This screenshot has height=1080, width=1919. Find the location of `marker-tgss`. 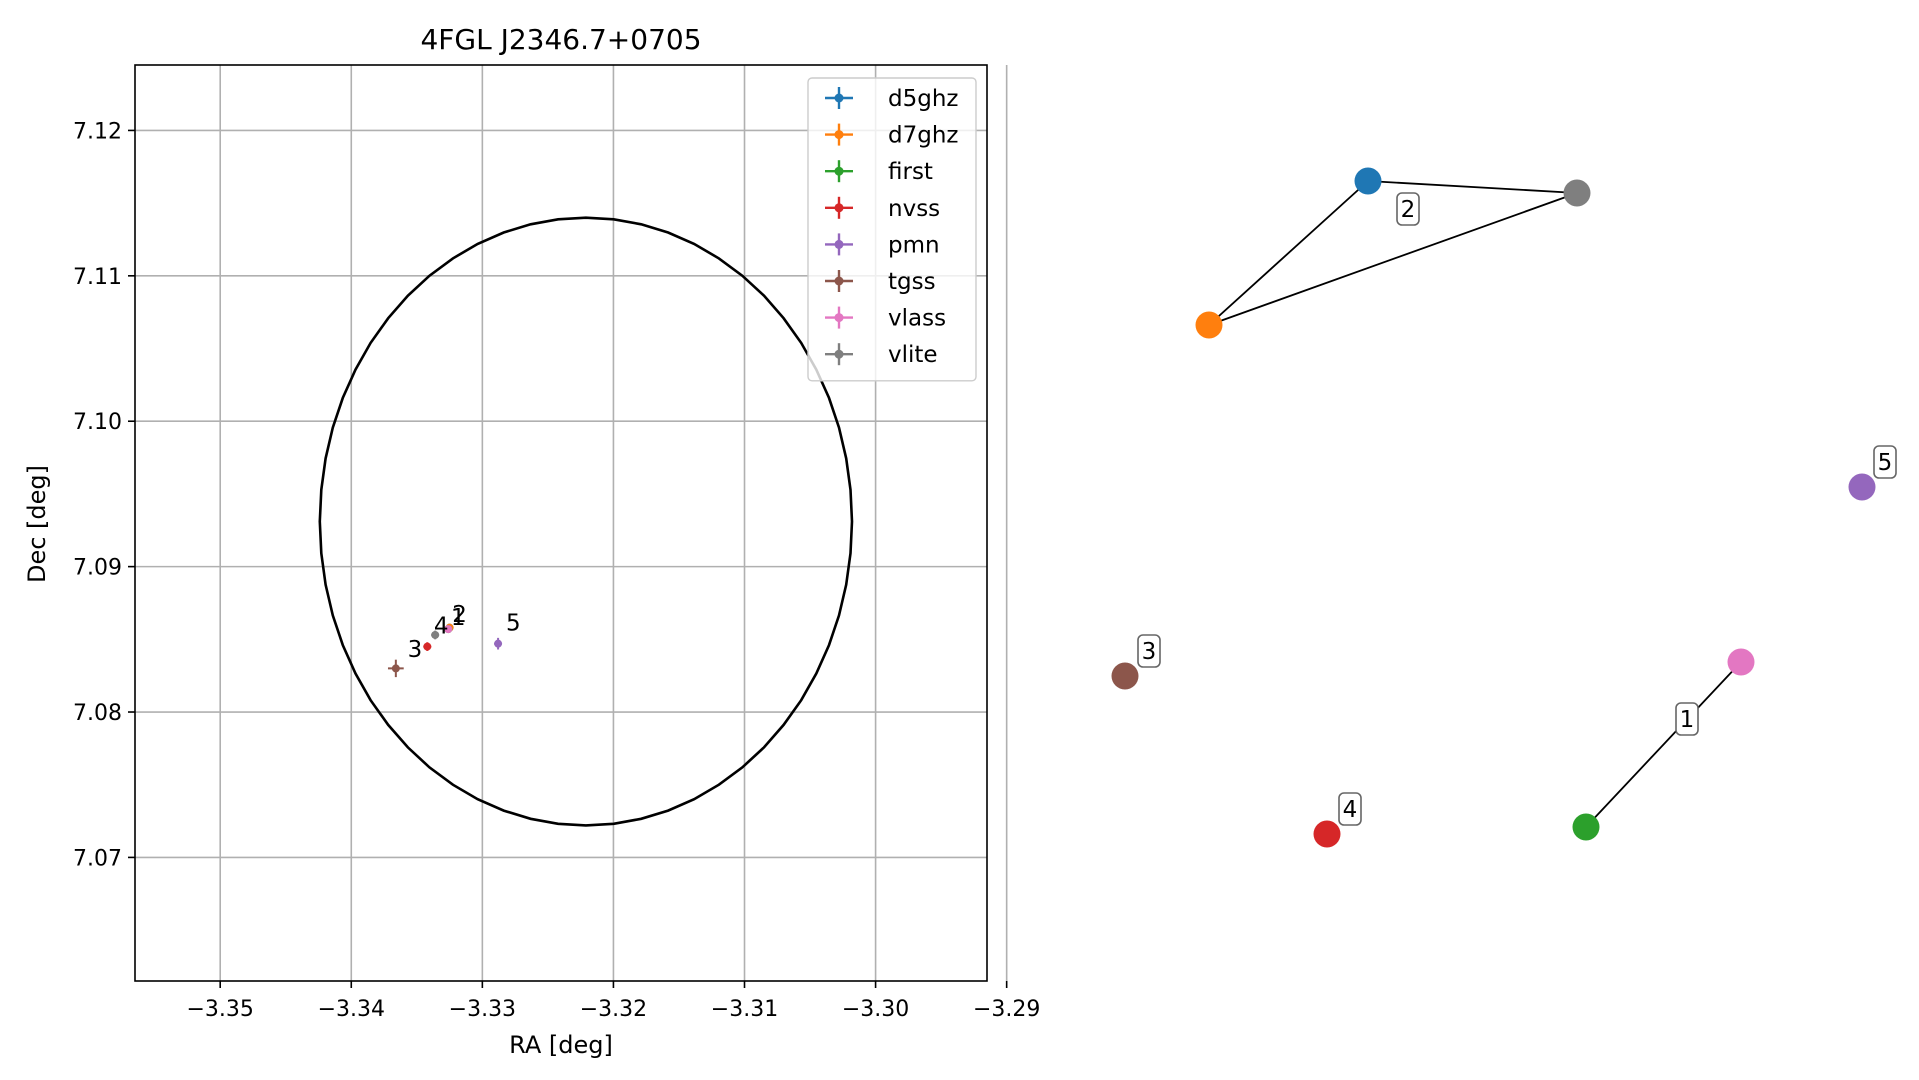

marker-tgss is located at coordinates (395, 668).